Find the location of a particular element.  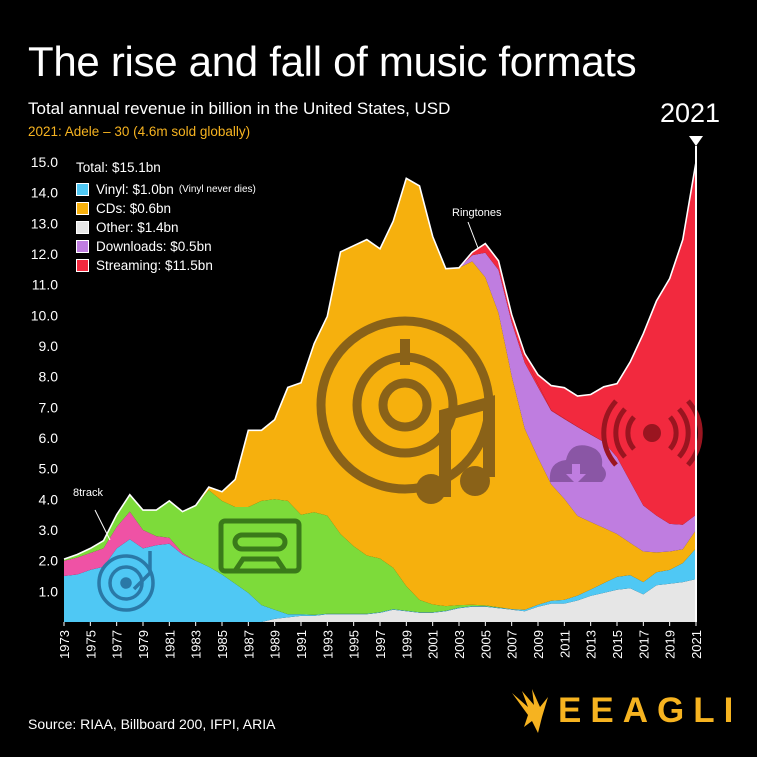

legend-item-vinyl: Vinyl: $1.0bn (Vinyl never dies) is located at coordinates (166, 189).